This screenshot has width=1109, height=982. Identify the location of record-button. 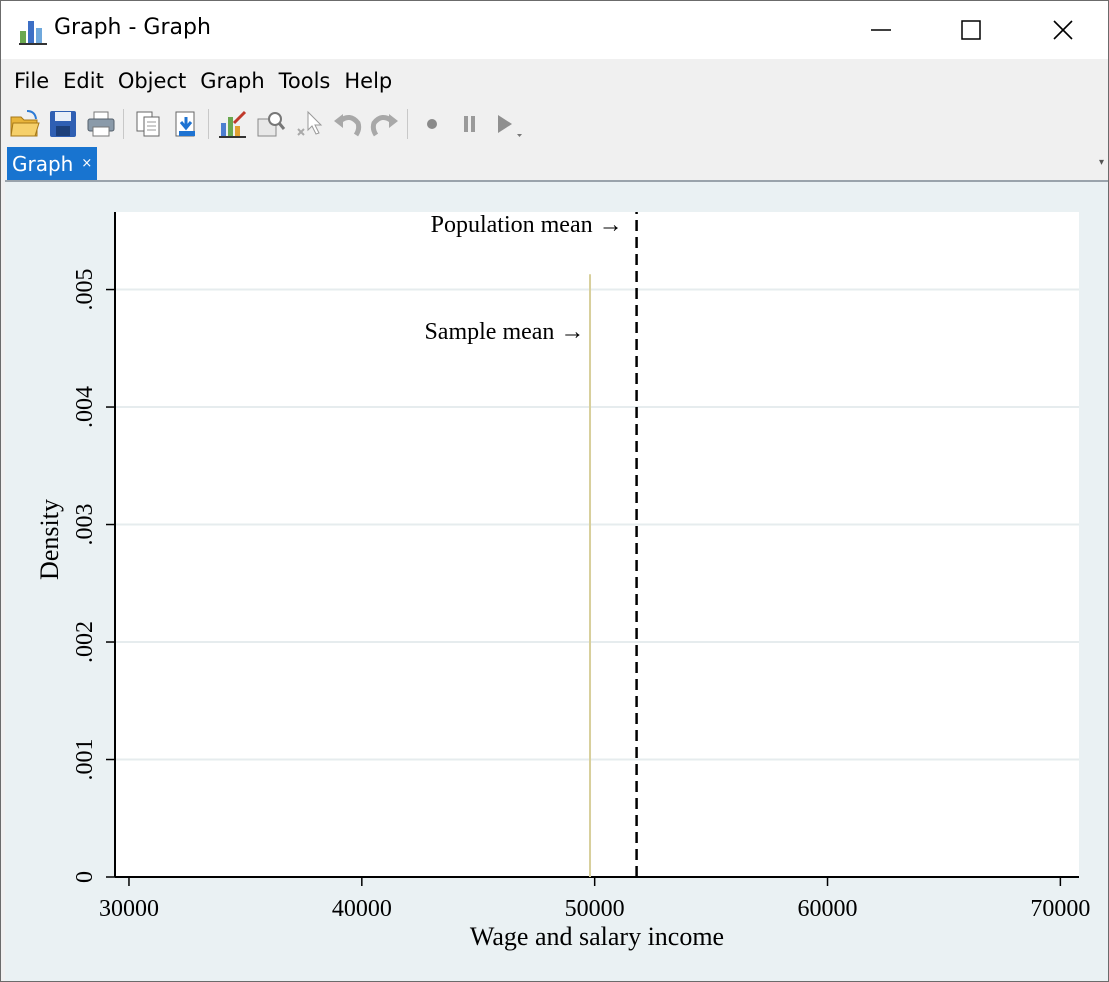
(432, 124).